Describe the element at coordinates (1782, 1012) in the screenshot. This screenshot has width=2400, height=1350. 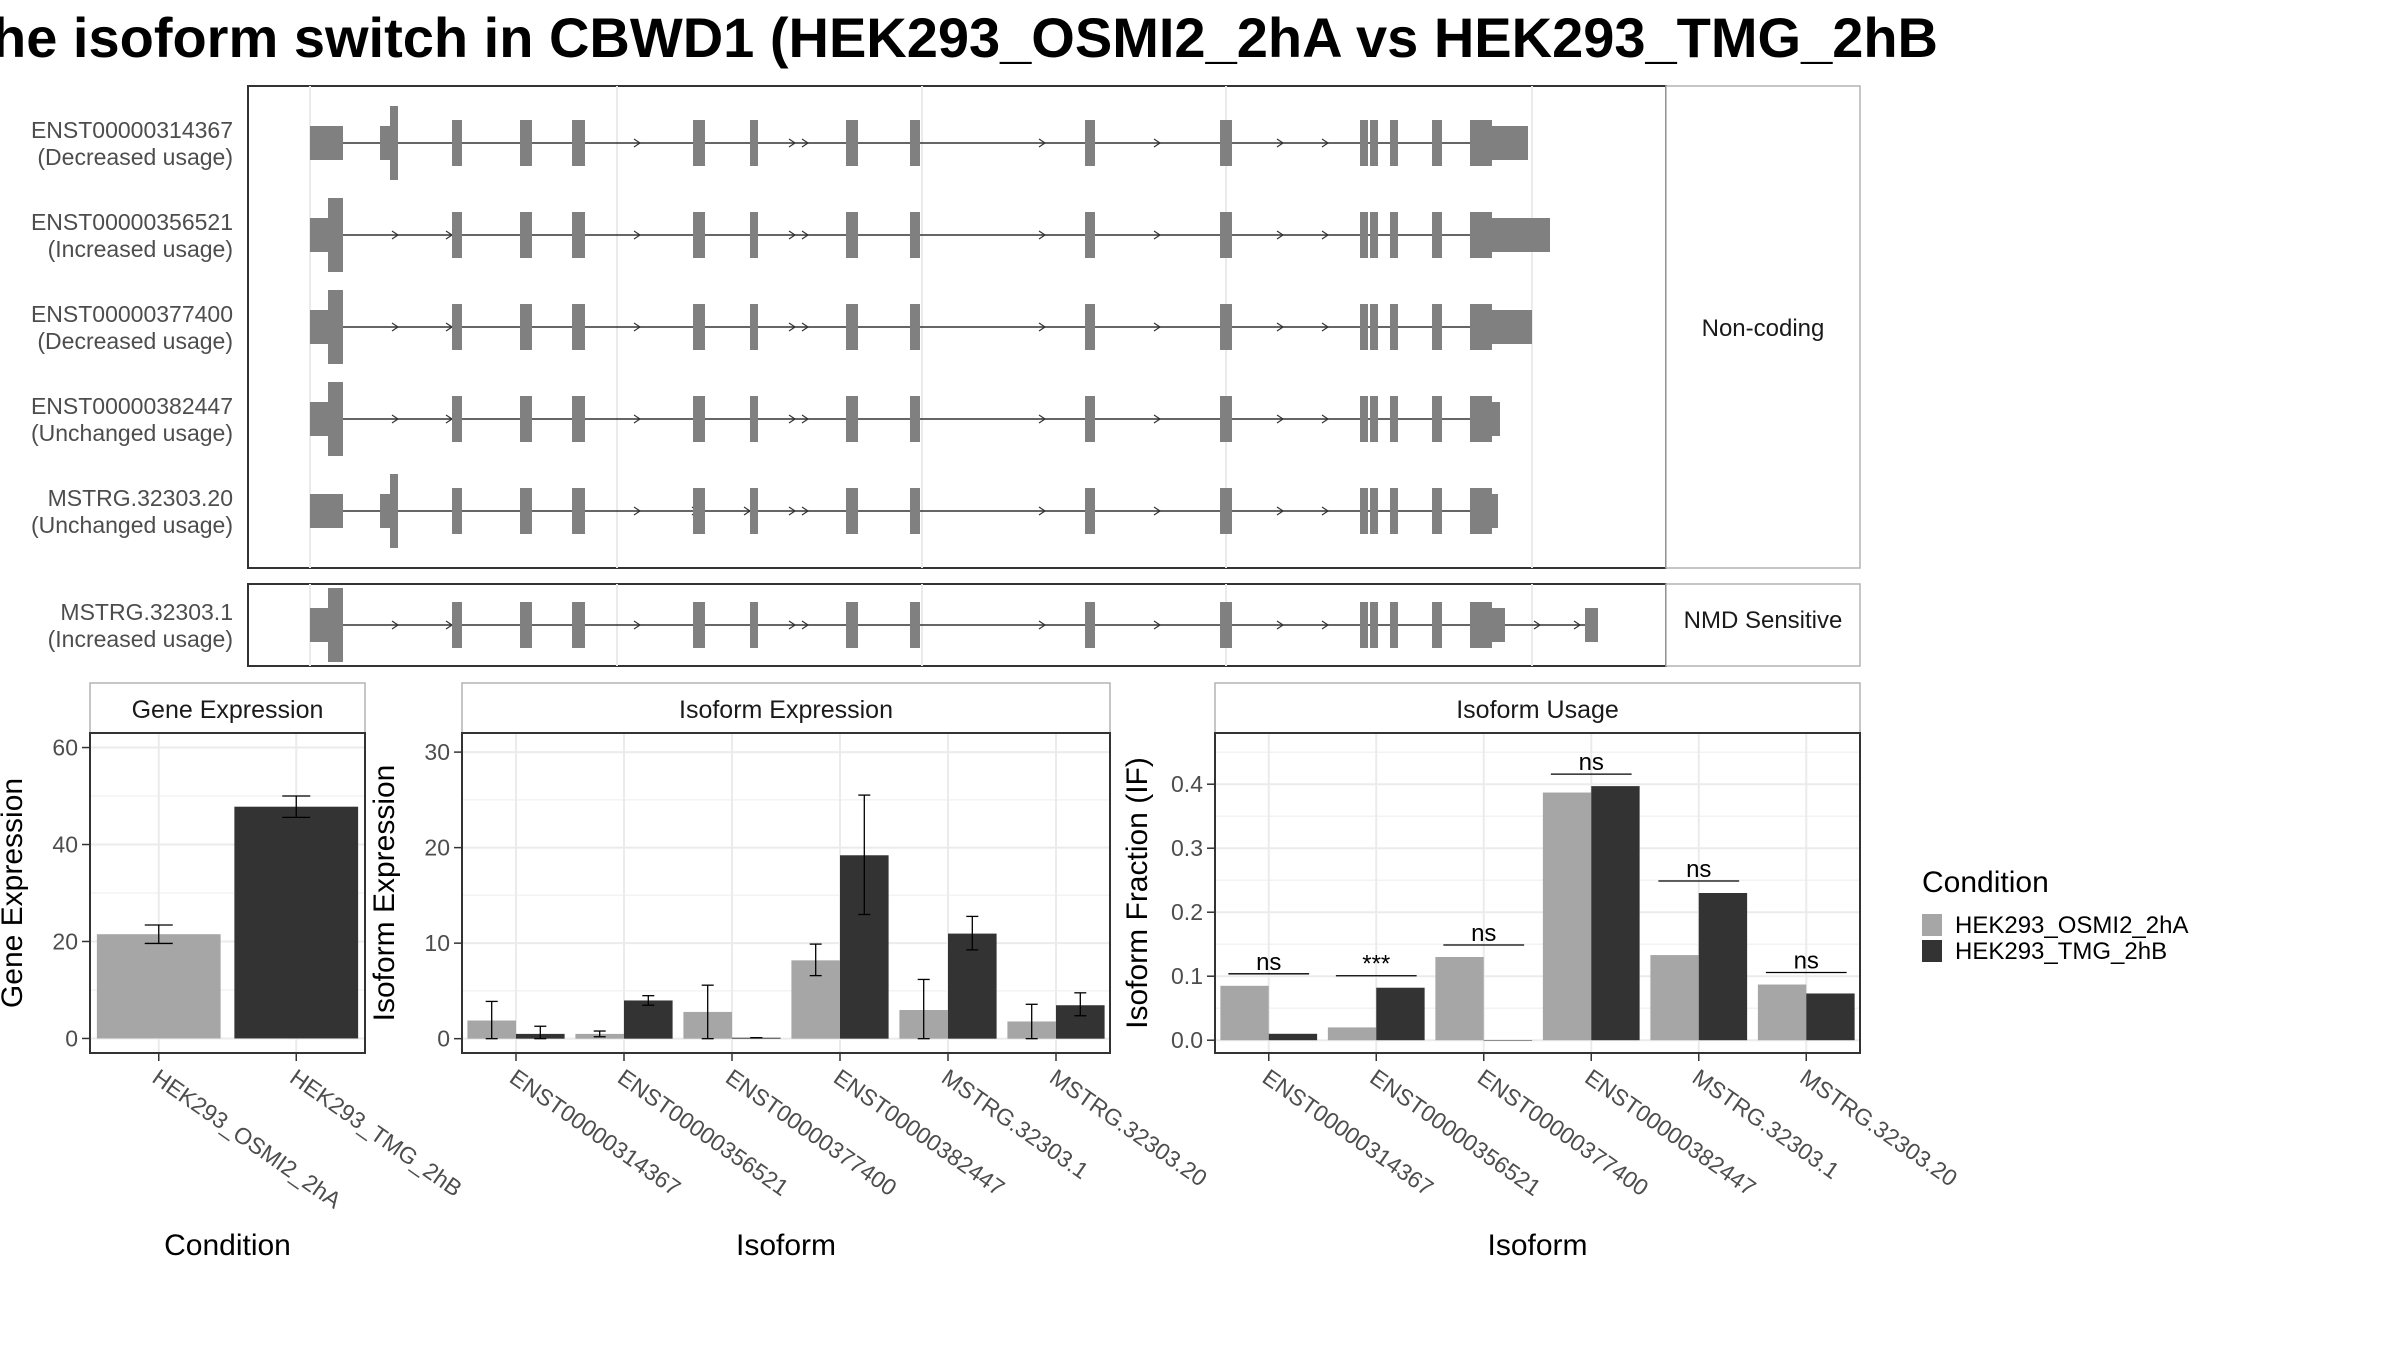
I see `bar-HEK293_OSMI2_2hA-MSTRG.32303.20` at that location.